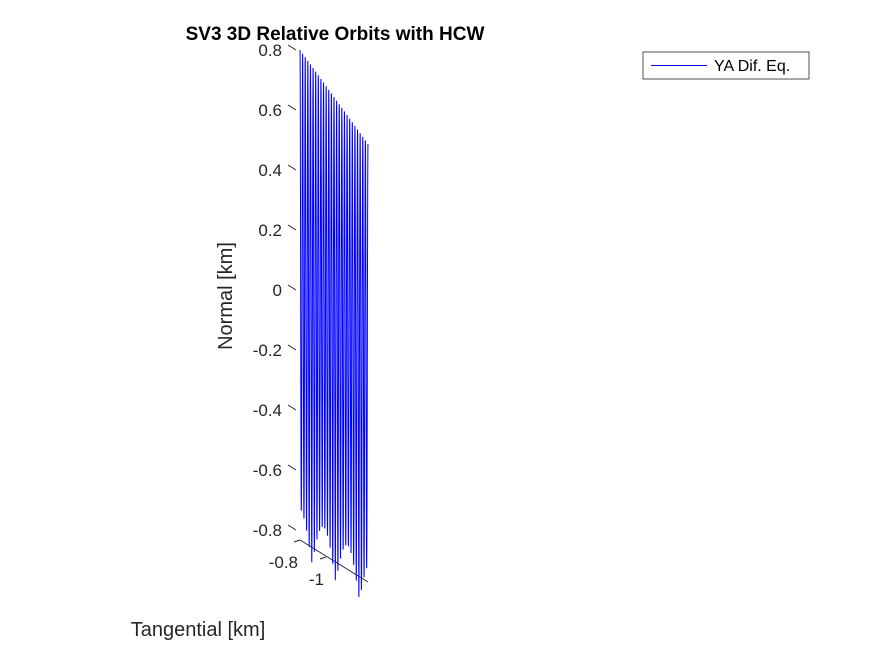 The image size is (875, 656). I want to click on tangential-tick-label: -1, so click(316, 579).